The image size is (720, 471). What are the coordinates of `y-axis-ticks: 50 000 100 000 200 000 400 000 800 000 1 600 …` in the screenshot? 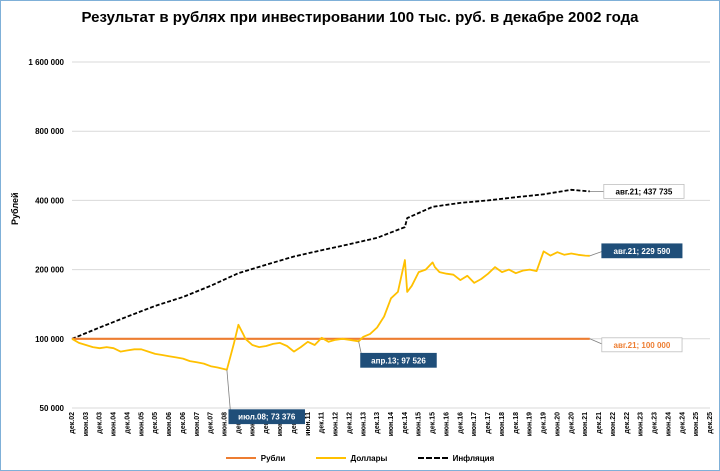 It's located at (46, 235).